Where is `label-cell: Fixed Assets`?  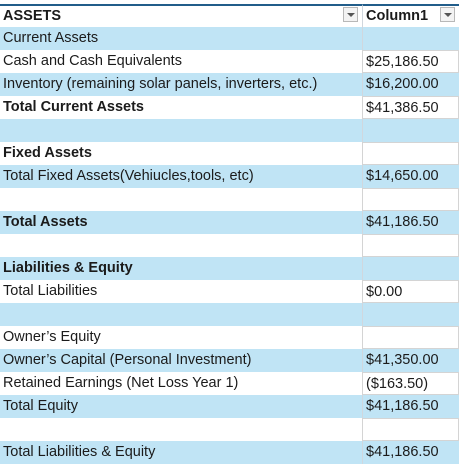
label-cell: Fixed Assets is located at coordinates (181, 153).